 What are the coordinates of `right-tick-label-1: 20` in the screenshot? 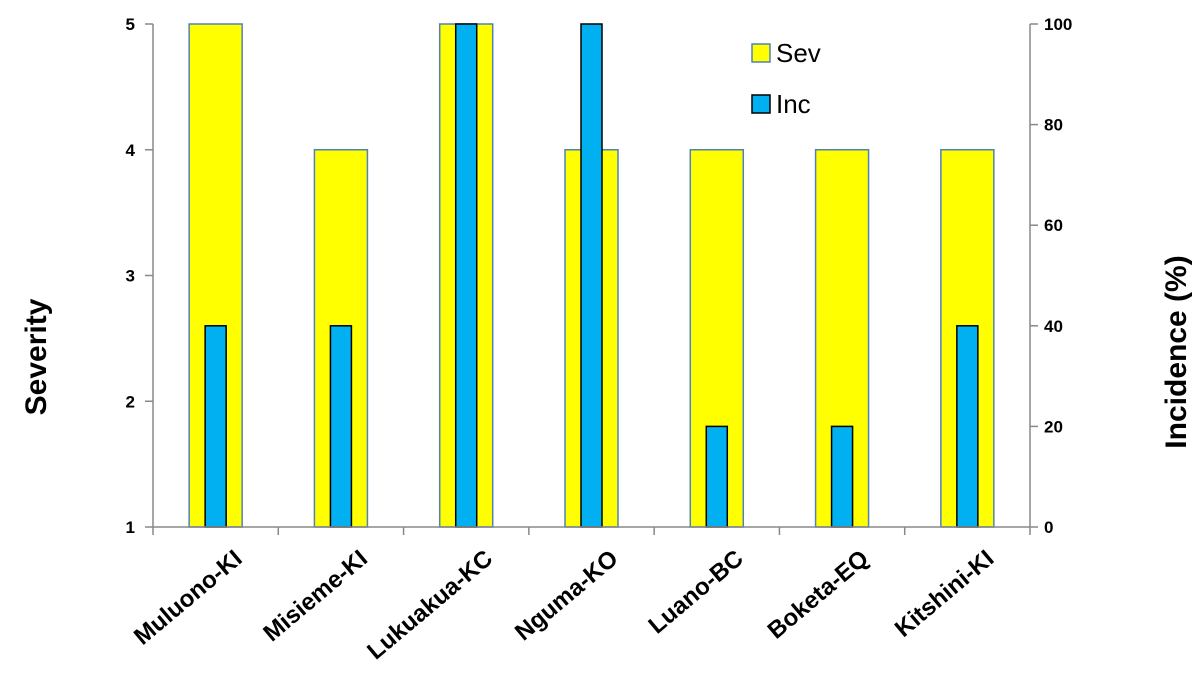 It's located at (1053, 426).